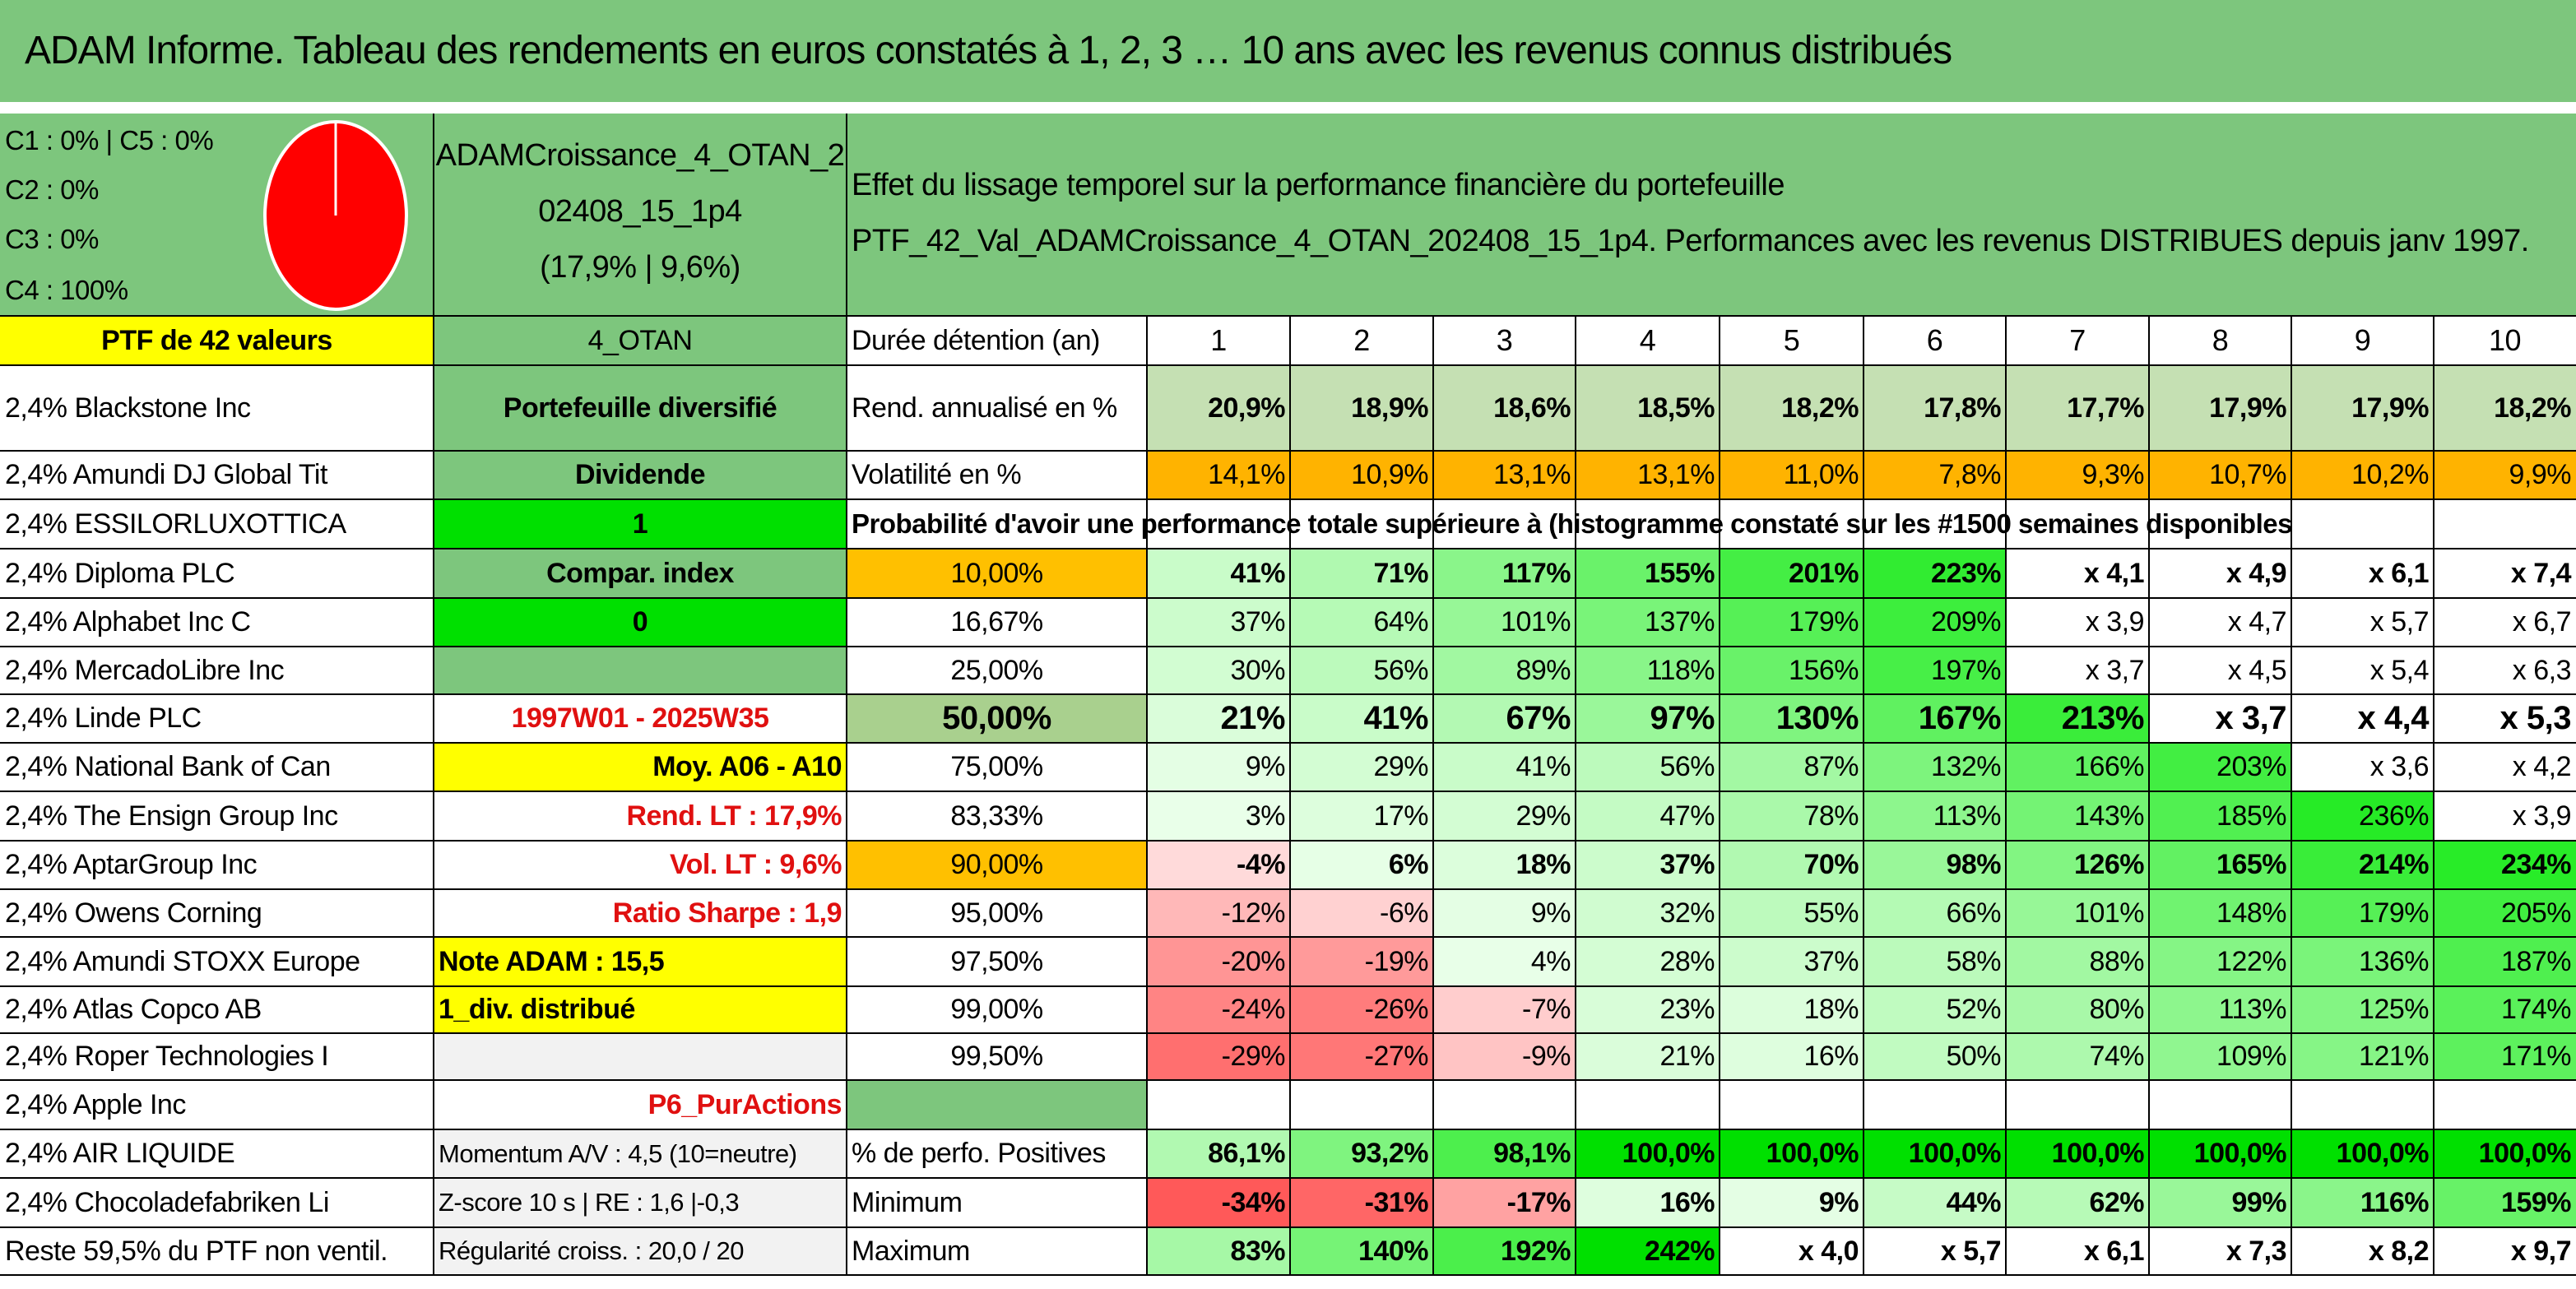 This screenshot has height=1289, width=2576. I want to click on prob-value: 113%, so click(2220, 1009).